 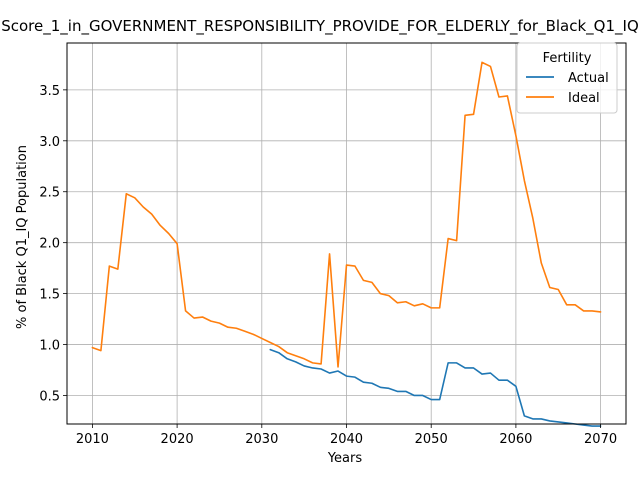 I want to click on y-tick-label: 2.5, so click(x=49, y=193).